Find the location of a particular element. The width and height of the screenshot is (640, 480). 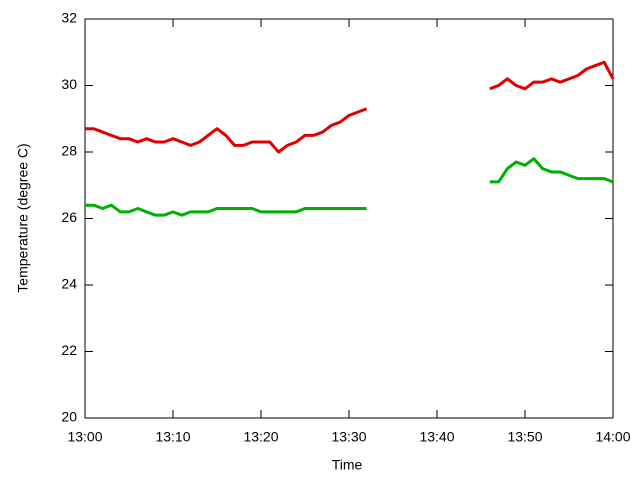

x-tick-label: 13:50 is located at coordinates (524, 437).